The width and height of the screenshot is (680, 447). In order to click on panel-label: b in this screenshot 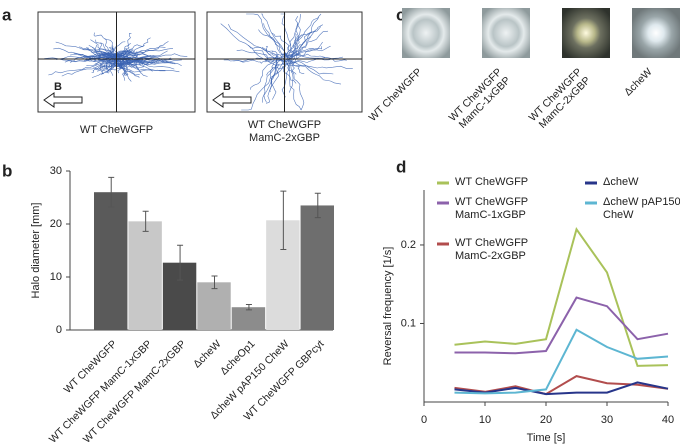, I will do `click(7, 170)`.